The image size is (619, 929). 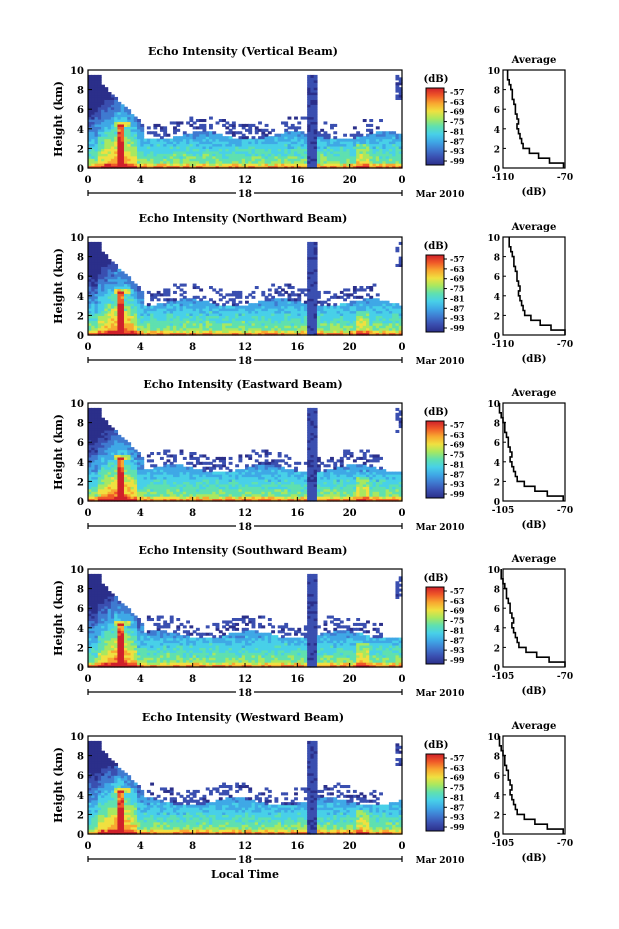 I want to click on y-tick-label: 4, so click(x=80, y=130).